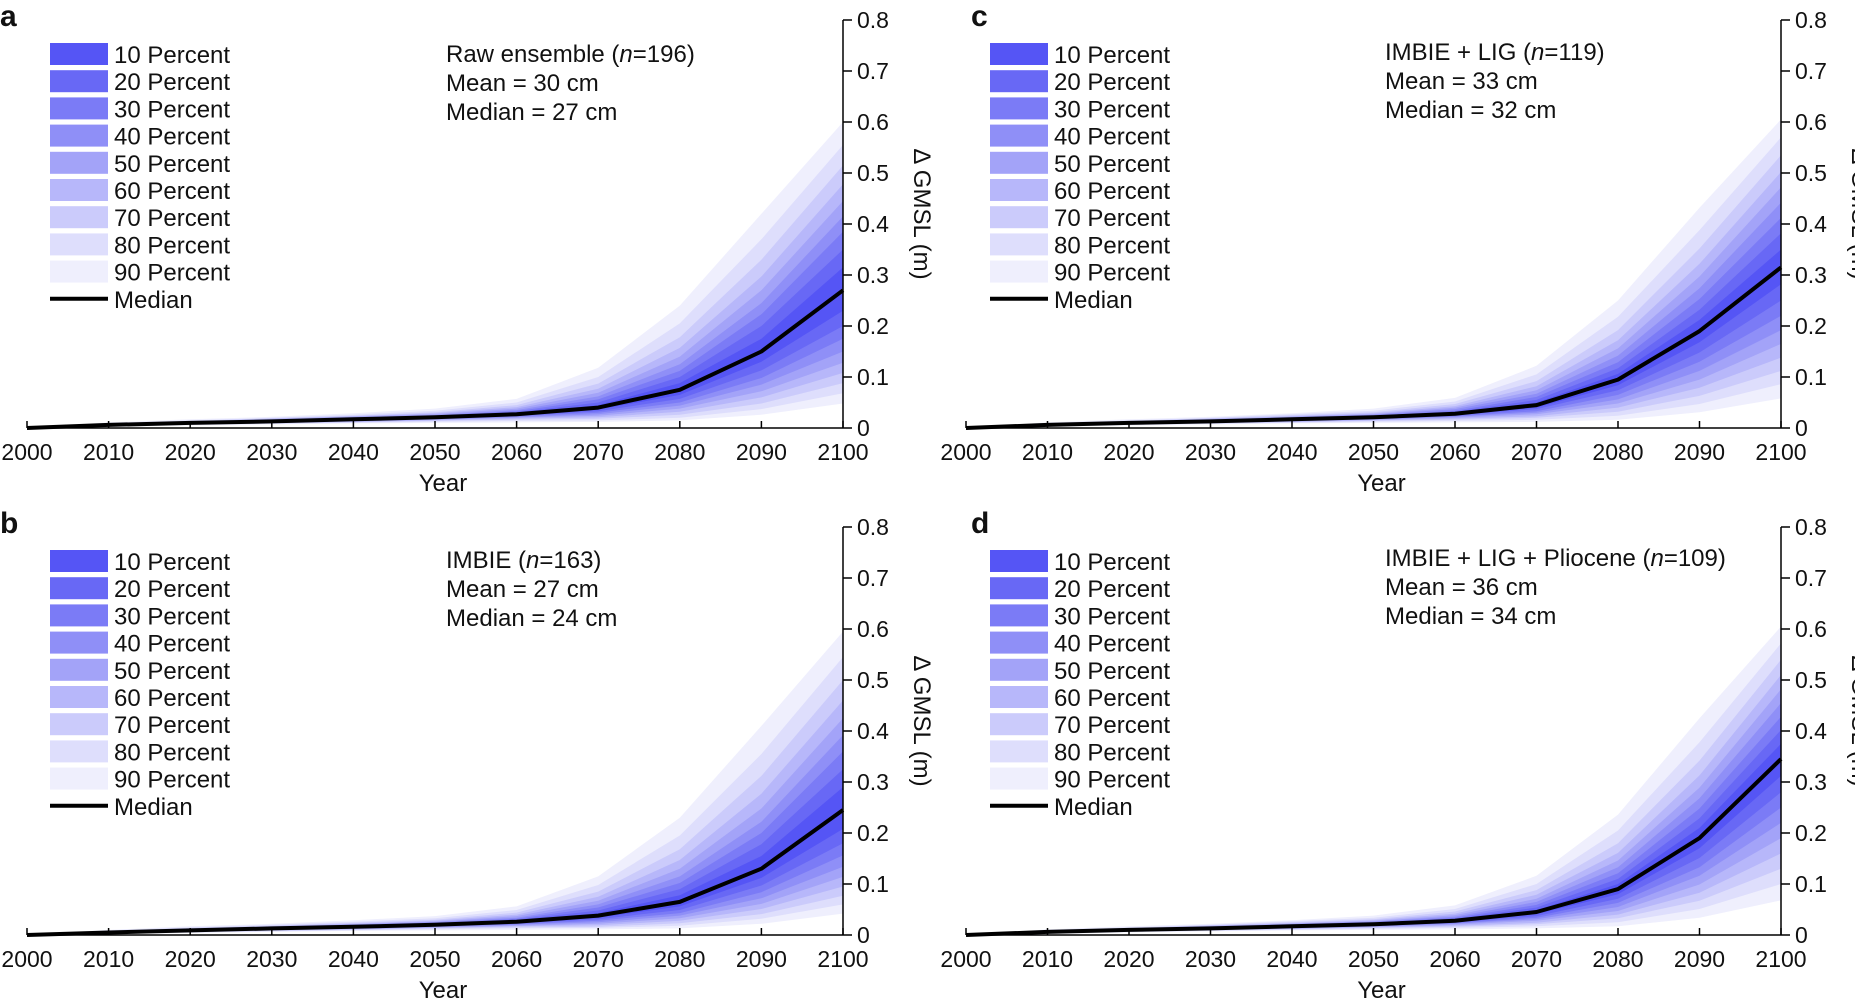 The width and height of the screenshot is (1855, 1001). I want to click on band-60-percent, so click(1373, 300).